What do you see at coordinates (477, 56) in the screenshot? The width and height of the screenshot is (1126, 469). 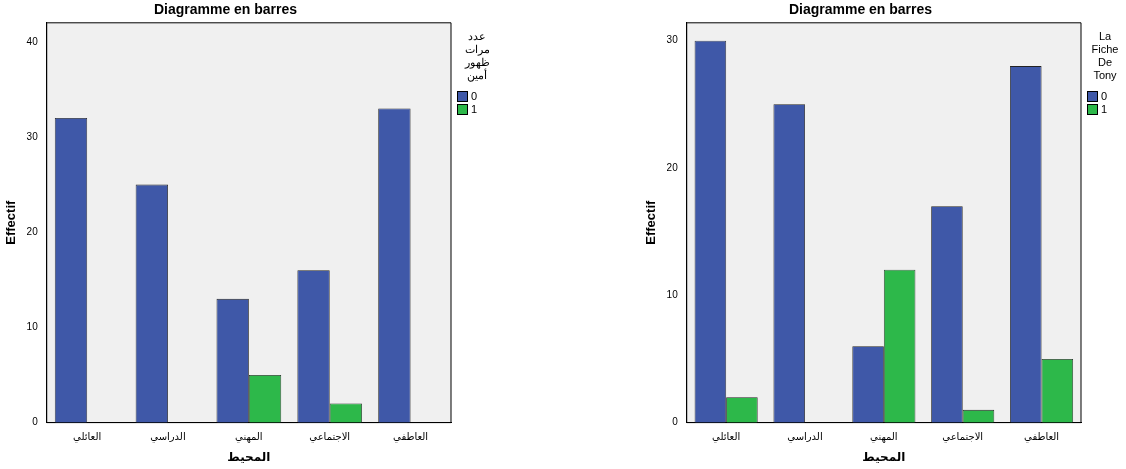 I see `legend-title: عدد مرات ظهور أمين` at bounding box center [477, 56].